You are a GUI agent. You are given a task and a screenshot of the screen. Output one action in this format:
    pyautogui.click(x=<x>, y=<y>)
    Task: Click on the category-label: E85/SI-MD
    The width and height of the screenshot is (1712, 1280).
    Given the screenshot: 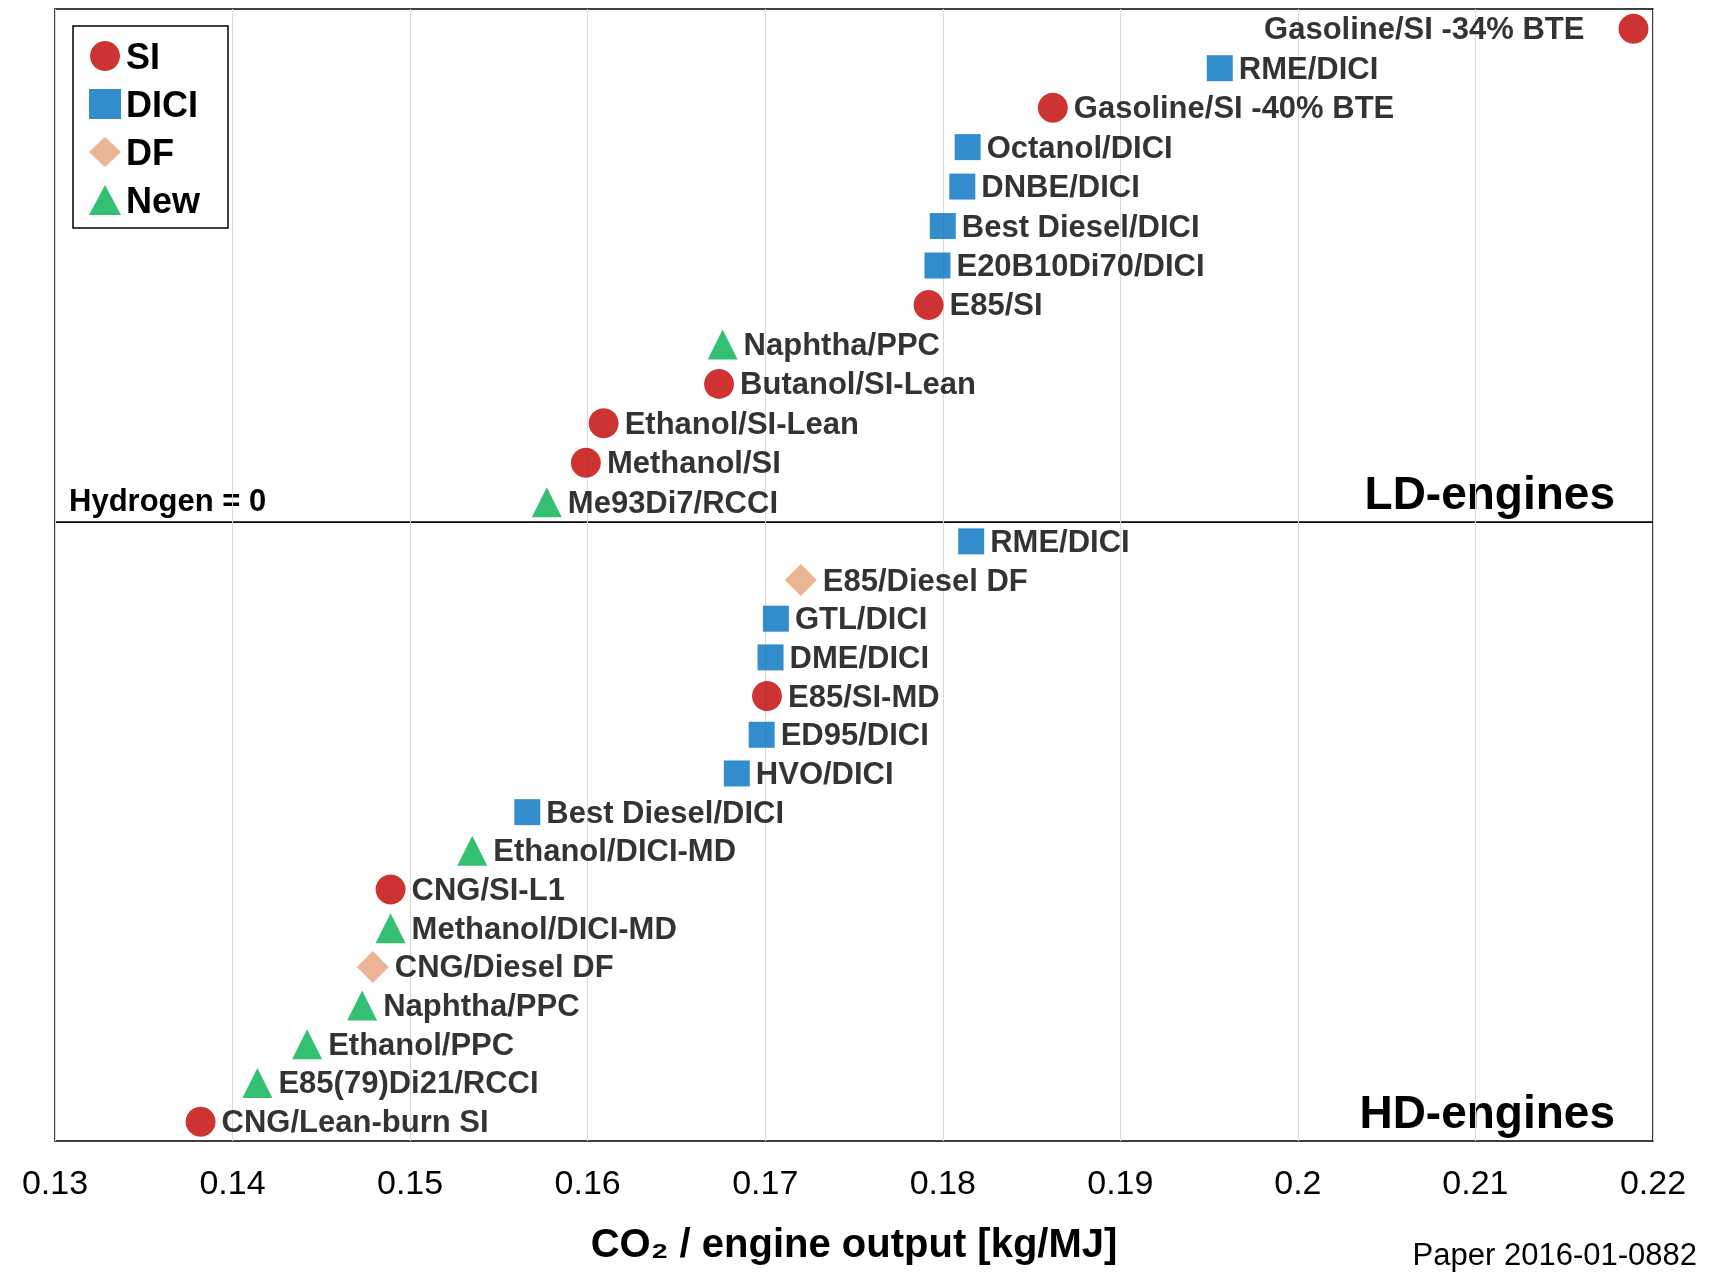 What is the action you would take?
    pyautogui.click(x=864, y=696)
    